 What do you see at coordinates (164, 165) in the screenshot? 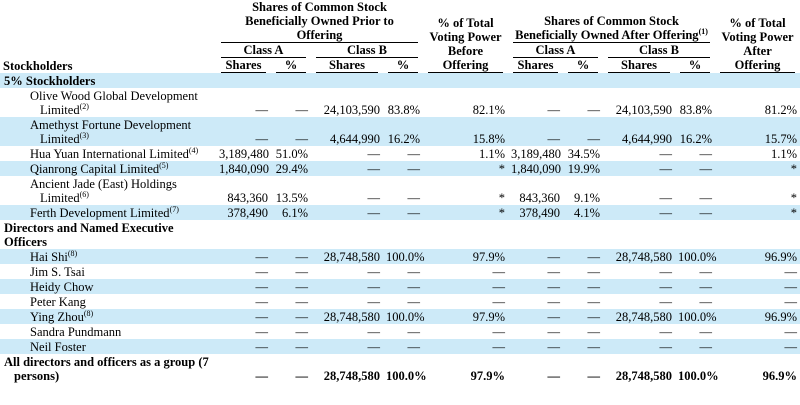
I see `footnote-ref: (5)` at bounding box center [164, 165].